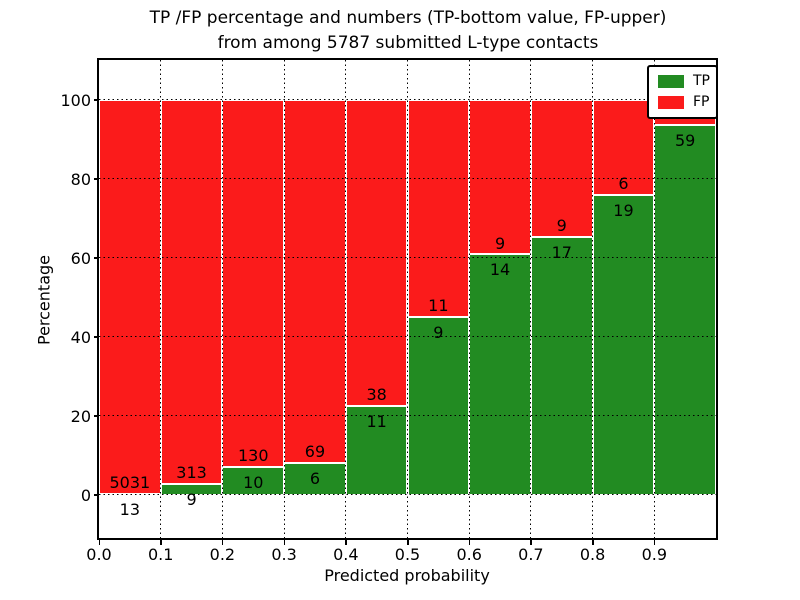  I want to click on legend-entry-tp: TP, so click(684, 81).